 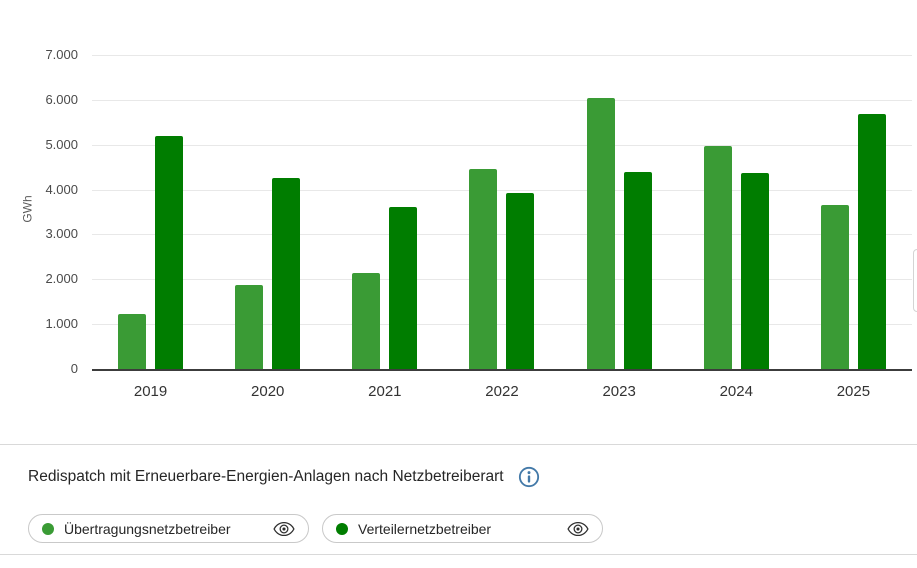 I want to click on y-axis-labels: 0 1.000 2.000 3.000 4.000 5.000 6.000 7.000, so click(x=39, y=200).